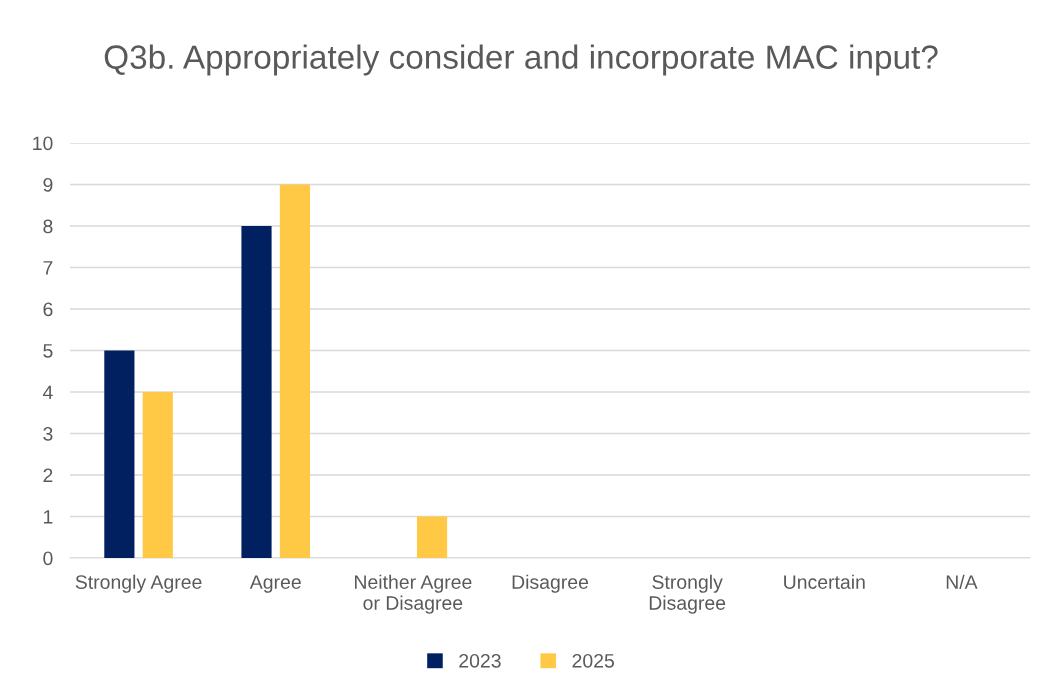 This screenshot has height=691, width=1042. What do you see at coordinates (48, 351) in the screenshot?
I see `y-tick-label: 5` at bounding box center [48, 351].